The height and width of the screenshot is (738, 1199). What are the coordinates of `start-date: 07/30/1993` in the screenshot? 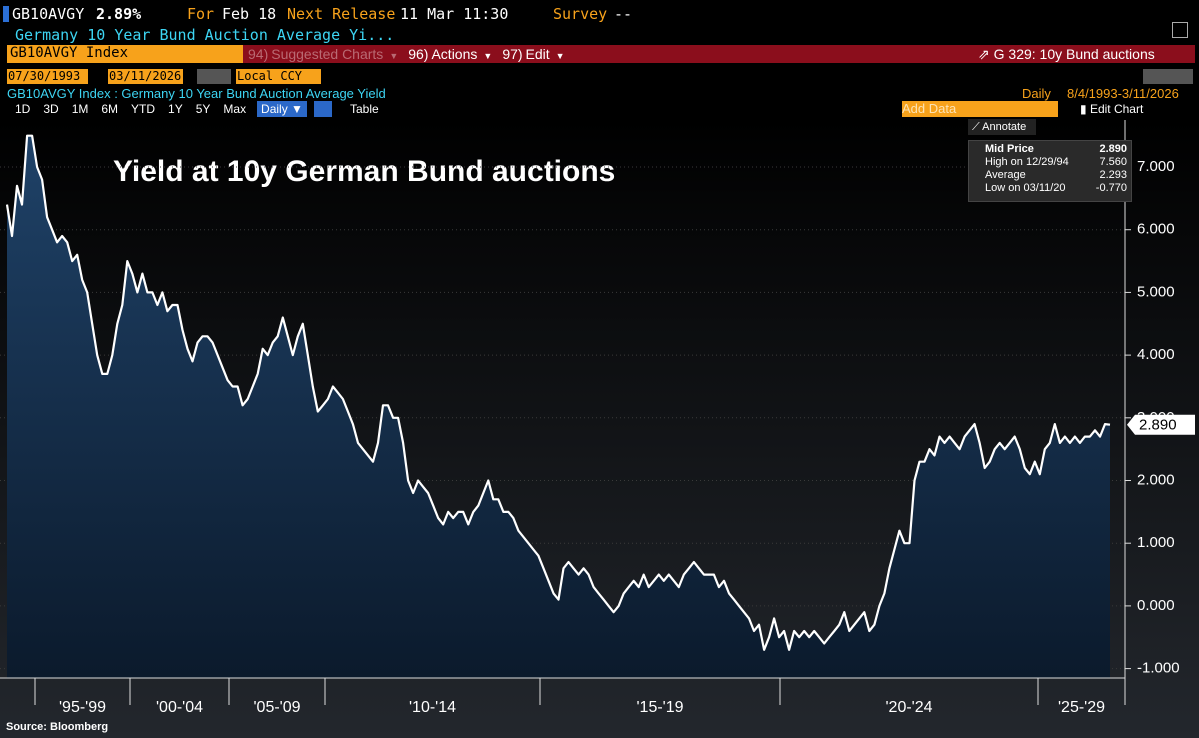 It's located at (47, 76).